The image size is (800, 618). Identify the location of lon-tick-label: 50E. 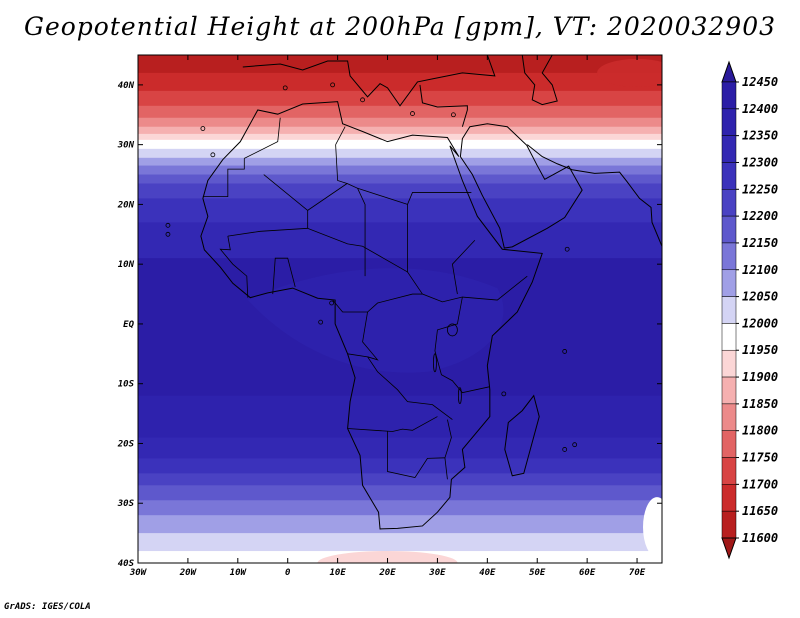
(537, 573).